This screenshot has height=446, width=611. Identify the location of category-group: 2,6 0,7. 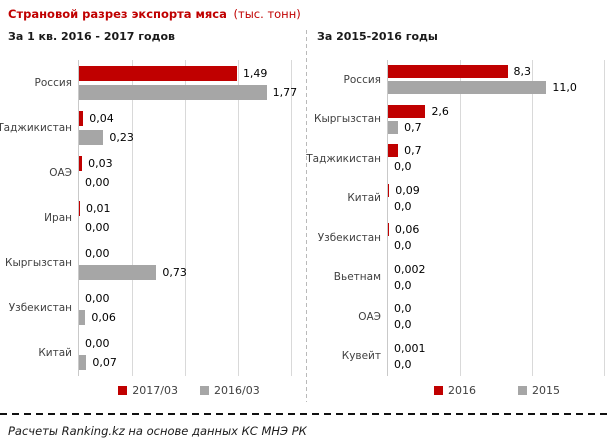
(496, 120).